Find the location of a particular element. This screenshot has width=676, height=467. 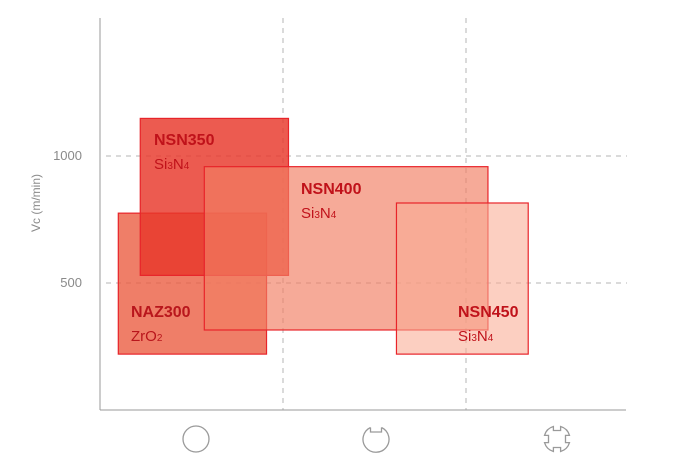

box-material-naz300: ZrO2 is located at coordinates (147, 336).